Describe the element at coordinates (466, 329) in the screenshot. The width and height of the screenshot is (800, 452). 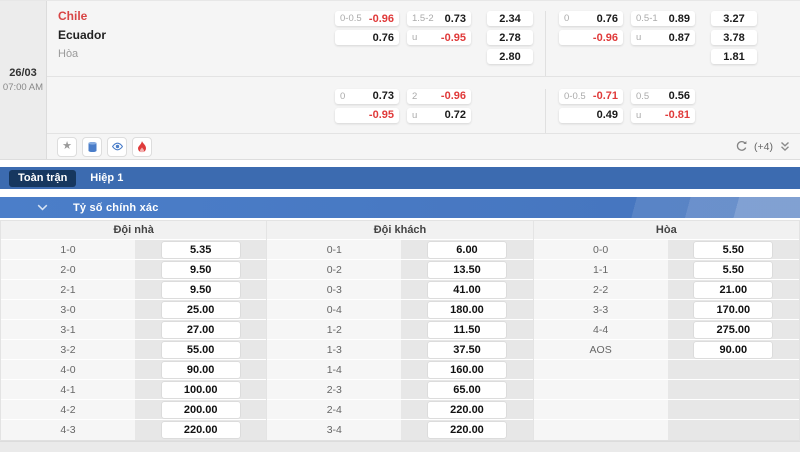
I see `score-odd: 11.50` at that location.